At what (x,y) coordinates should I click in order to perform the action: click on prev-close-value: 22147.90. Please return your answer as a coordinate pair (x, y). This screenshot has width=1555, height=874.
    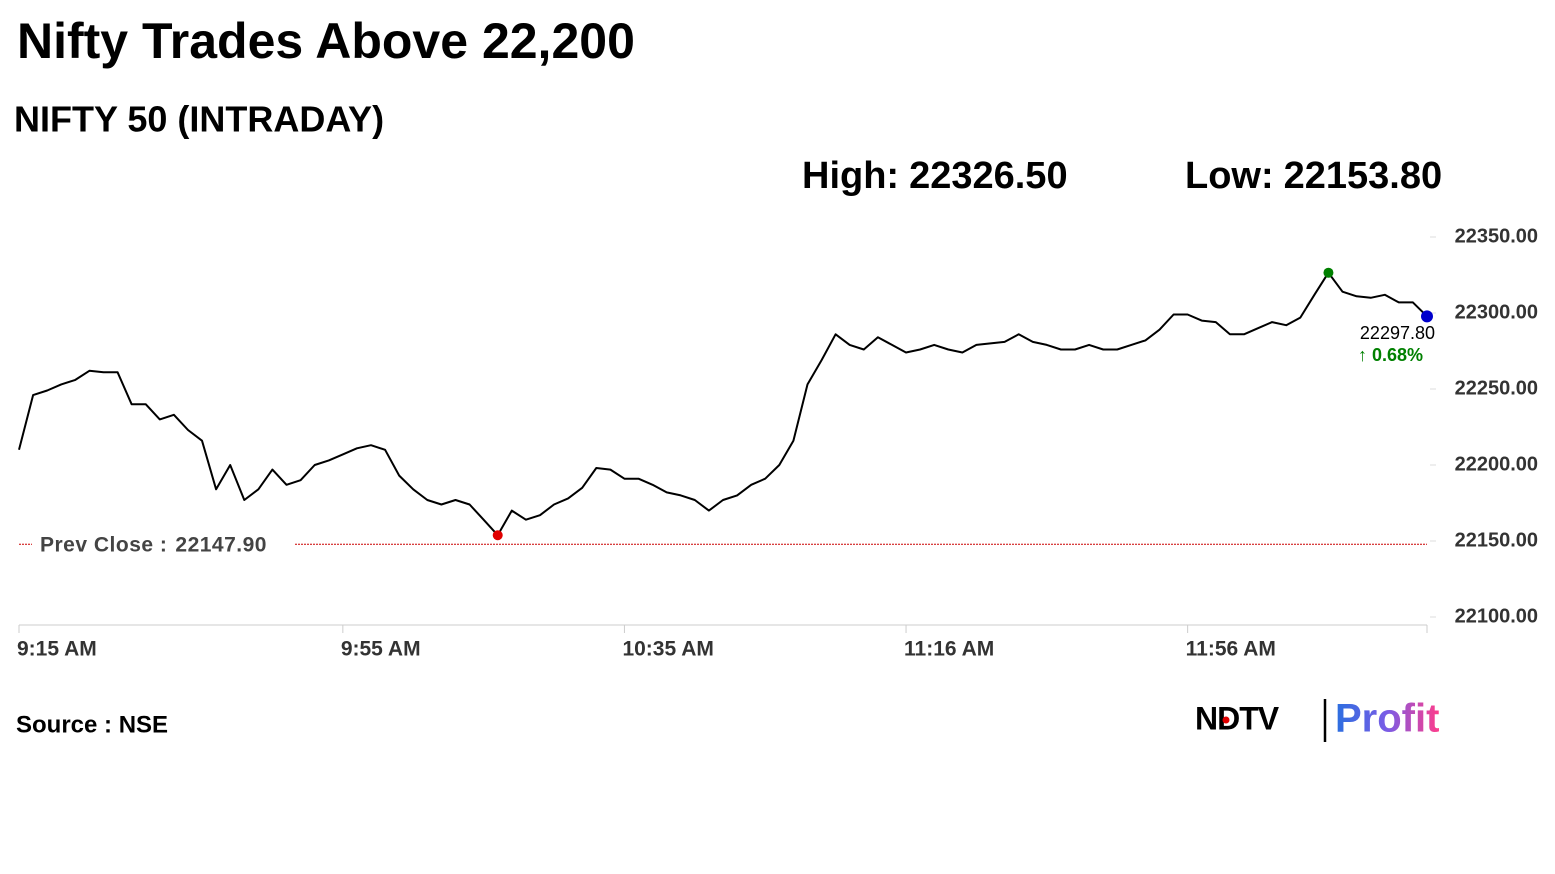
    Looking at the image, I should click on (221, 545).